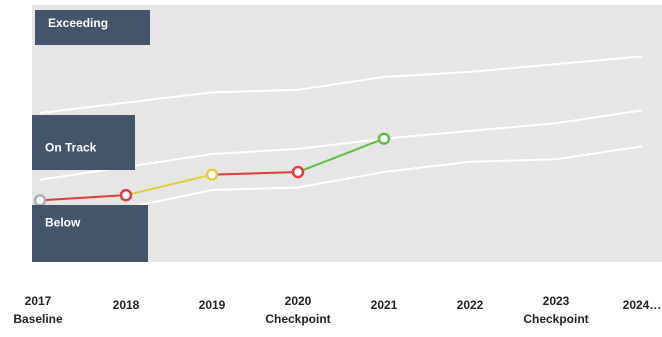 This screenshot has width=662, height=337. What do you see at coordinates (384, 305) in the screenshot?
I see `x-tick-label: 2021` at bounding box center [384, 305].